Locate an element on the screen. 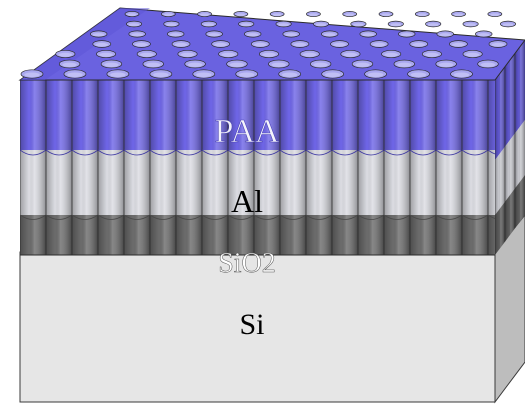  label-sio2: SiO2 is located at coordinates (247, 263).